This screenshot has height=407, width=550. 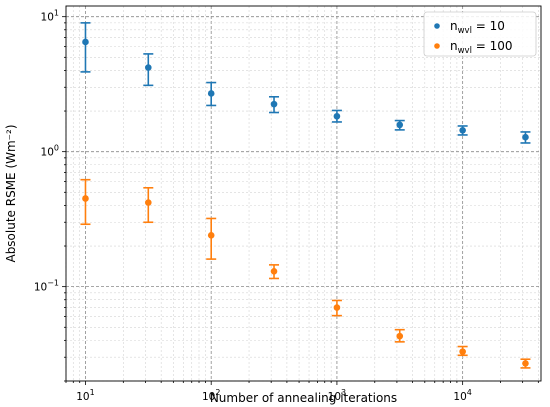 I want to click on x-axis-label: Number of annealing iterations, so click(x=303, y=398).